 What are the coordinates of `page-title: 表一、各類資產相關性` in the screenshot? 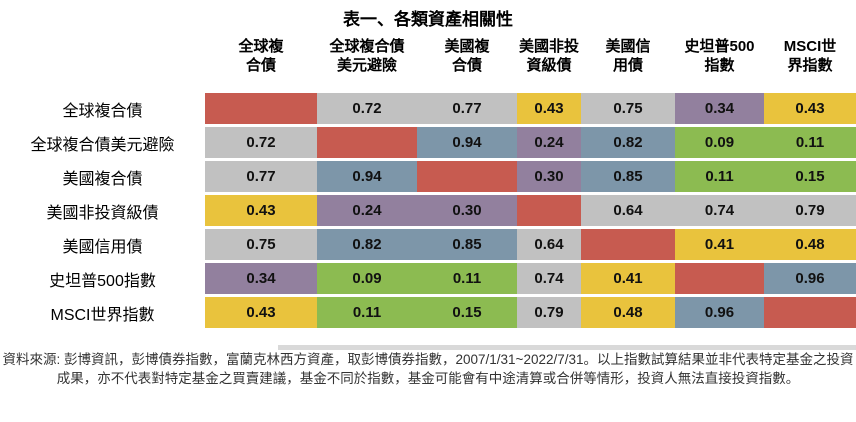 It's located at (428, 19).